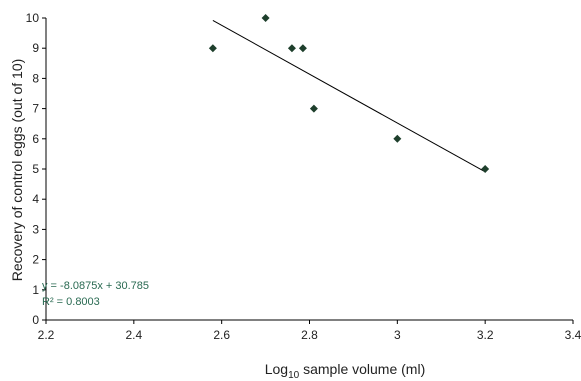  I want to click on y-tick-label: 8, so click(35, 78).